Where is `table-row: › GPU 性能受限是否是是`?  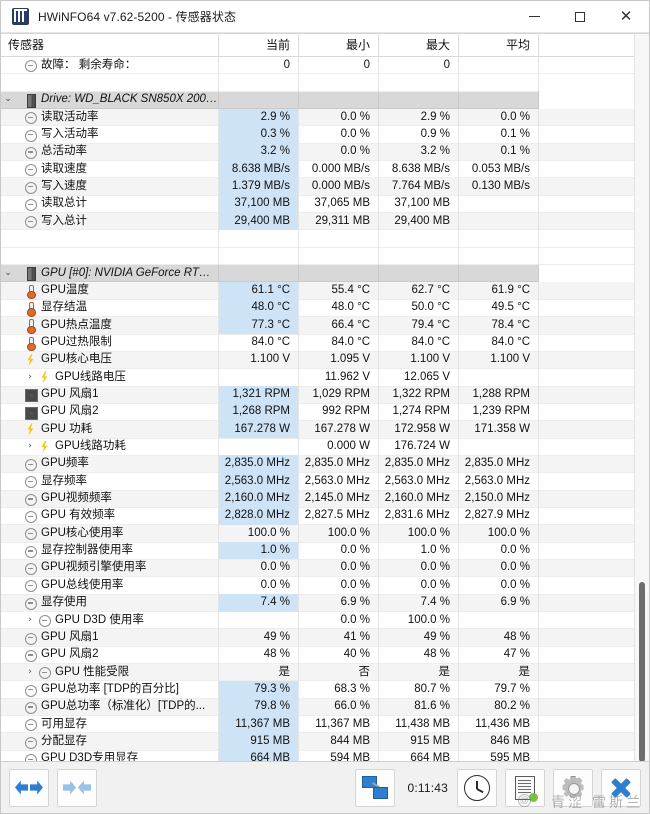 table-row: › GPU 性能受限是否是是 is located at coordinates (325, 672).